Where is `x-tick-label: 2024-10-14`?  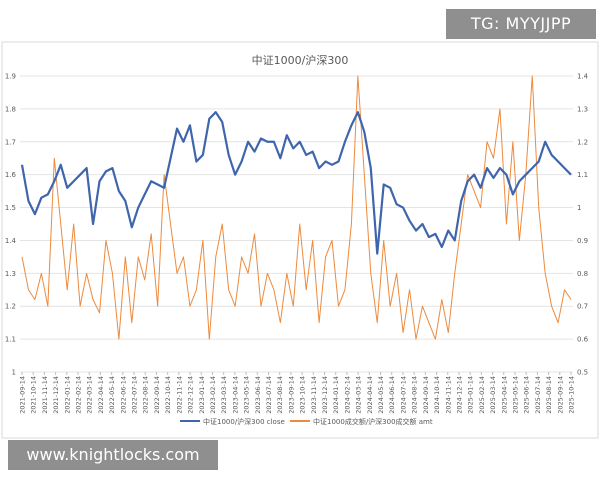
x-tick-label: 2024-10-14 is located at coordinates (437, 395).